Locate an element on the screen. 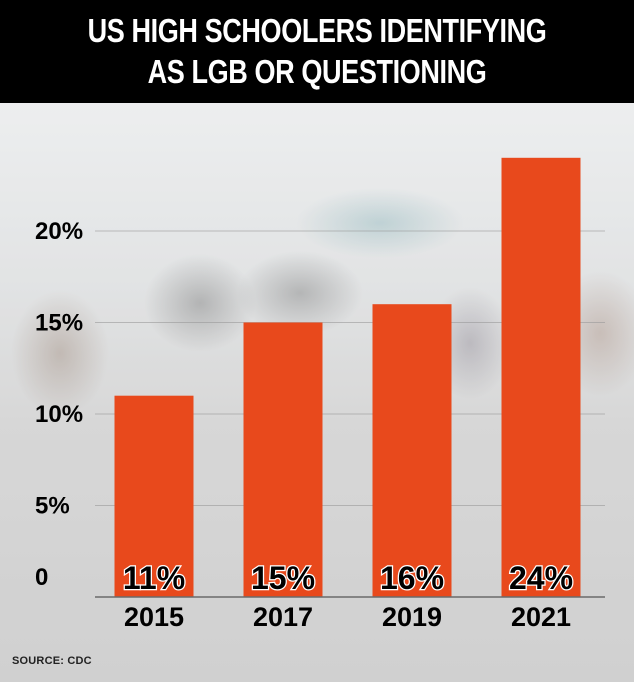 The height and width of the screenshot is (682, 634). y-tick-label-15: 15% is located at coordinates (59, 323).